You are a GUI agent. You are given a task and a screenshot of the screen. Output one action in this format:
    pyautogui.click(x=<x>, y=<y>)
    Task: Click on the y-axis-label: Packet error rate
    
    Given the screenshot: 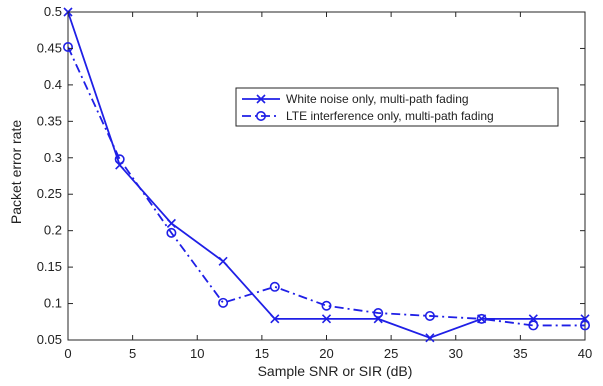 What is the action you would take?
    pyautogui.click(x=16, y=172)
    